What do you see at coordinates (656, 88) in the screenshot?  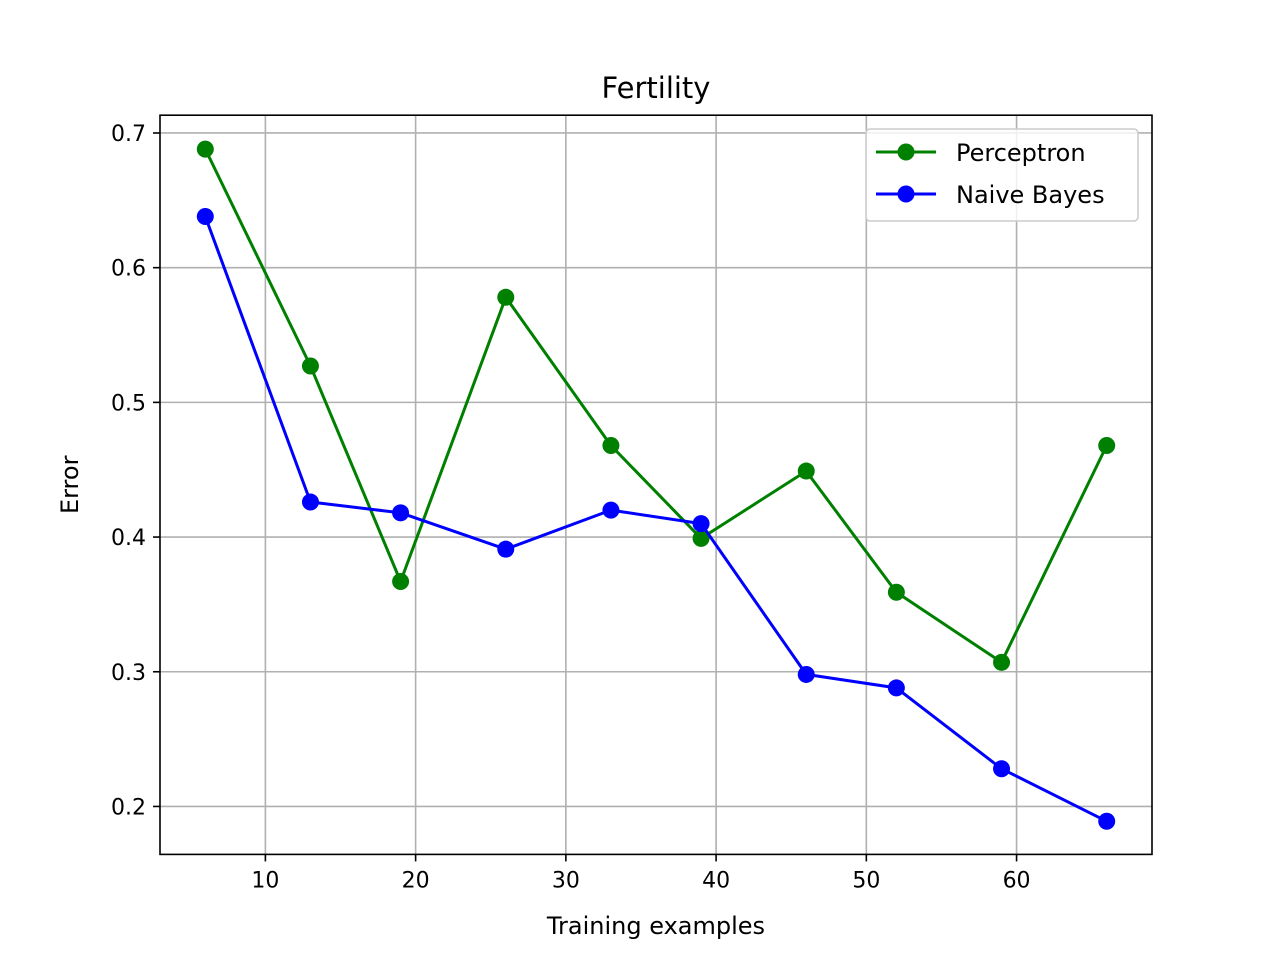 I see `chart-title: Fertility` at bounding box center [656, 88].